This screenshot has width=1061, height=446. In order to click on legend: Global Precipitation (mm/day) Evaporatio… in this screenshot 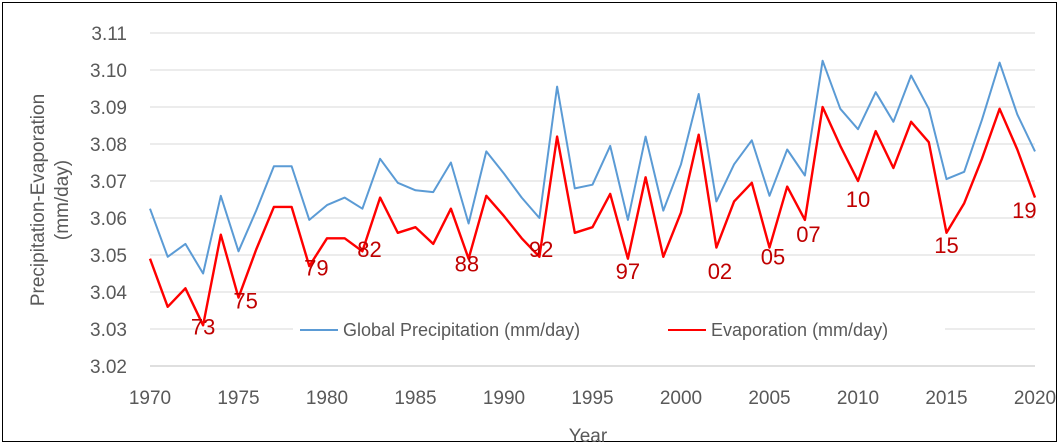, I will do `click(619, 329)`.